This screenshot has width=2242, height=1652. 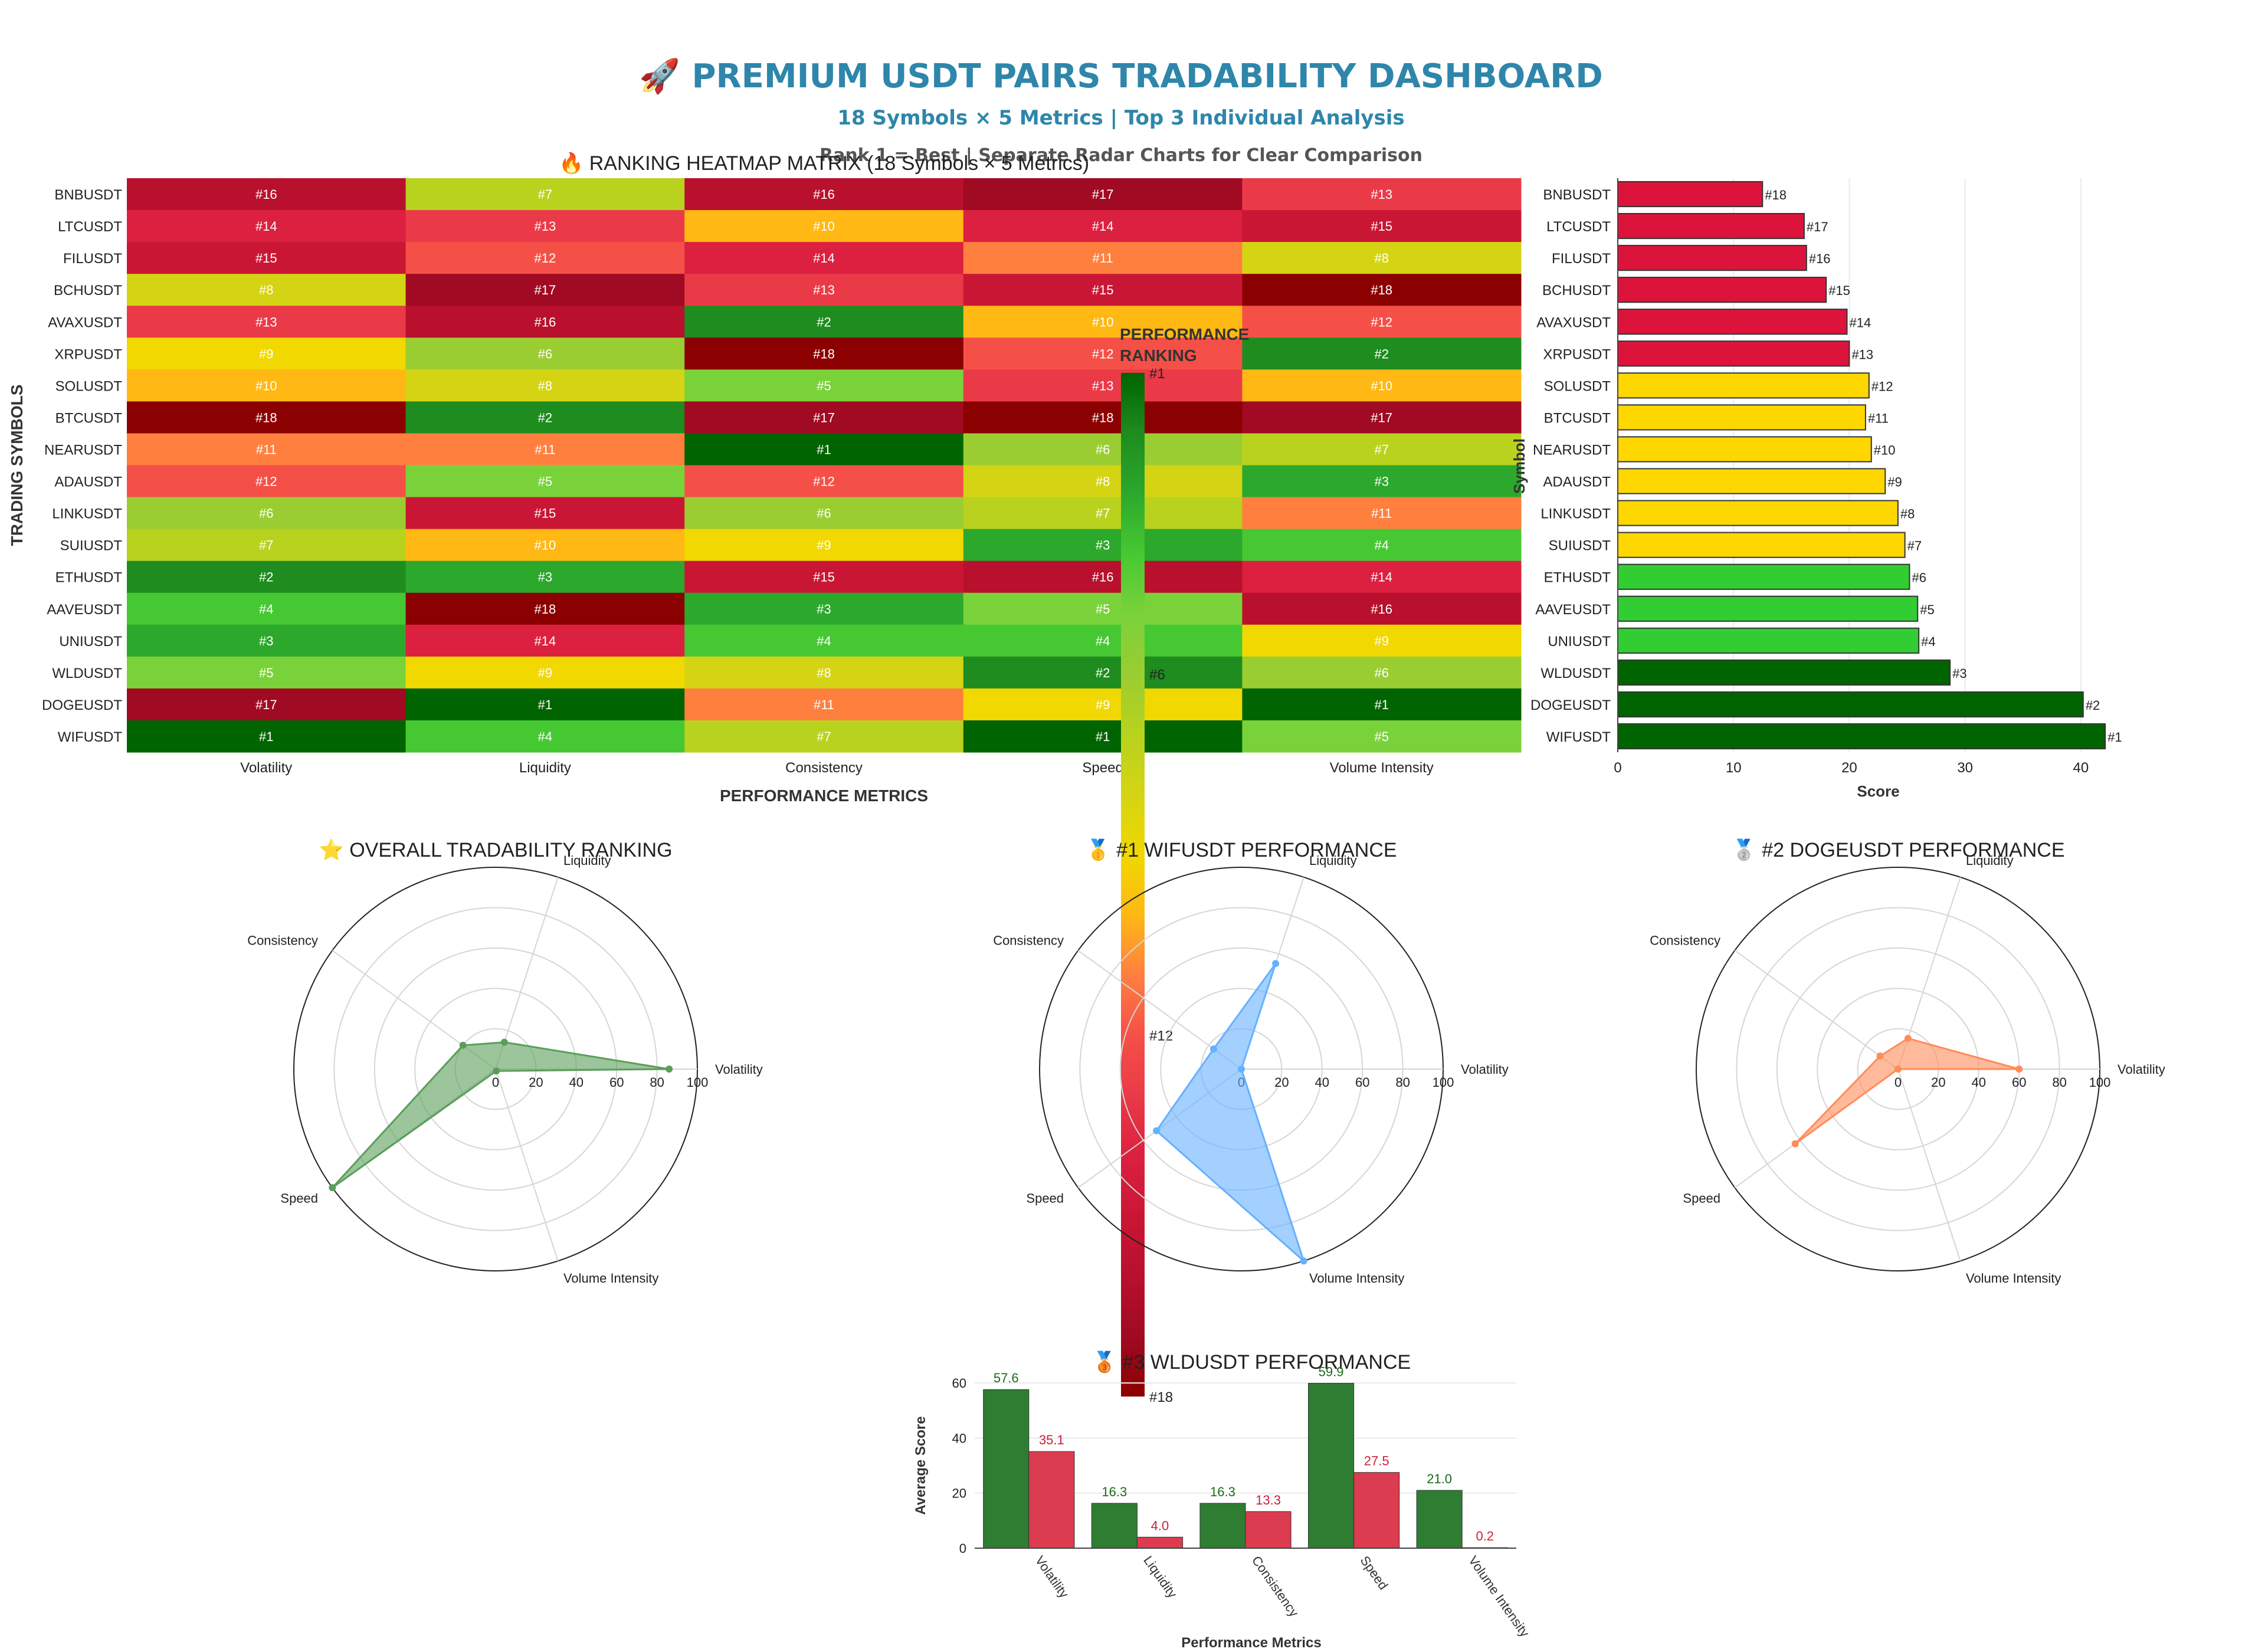 What do you see at coordinates (89, 386) in the screenshot?
I see `heatmap-row-label: SOLUSDT` at bounding box center [89, 386].